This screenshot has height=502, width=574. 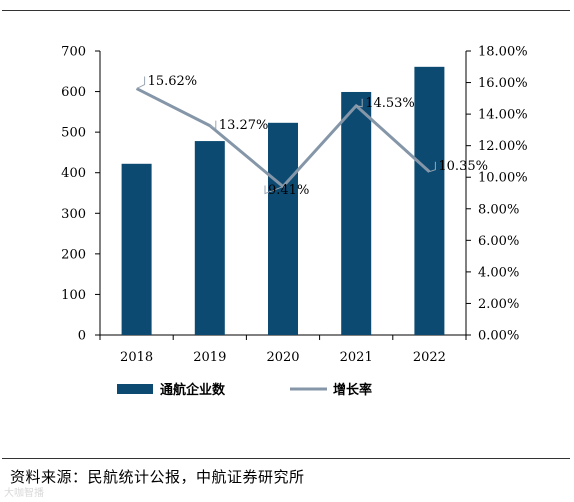 I want to click on data-label: 9.41%, so click(x=288, y=190).